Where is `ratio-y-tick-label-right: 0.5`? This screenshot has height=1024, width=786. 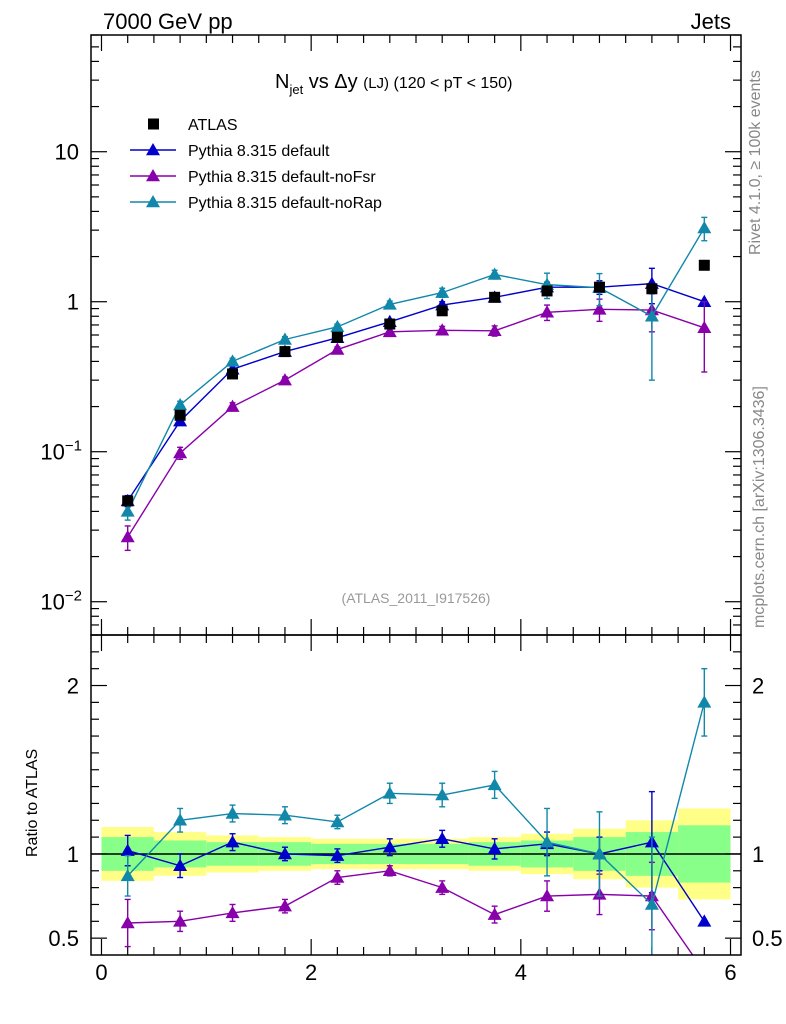
ratio-y-tick-label-right: 0.5 is located at coordinates (767, 938).